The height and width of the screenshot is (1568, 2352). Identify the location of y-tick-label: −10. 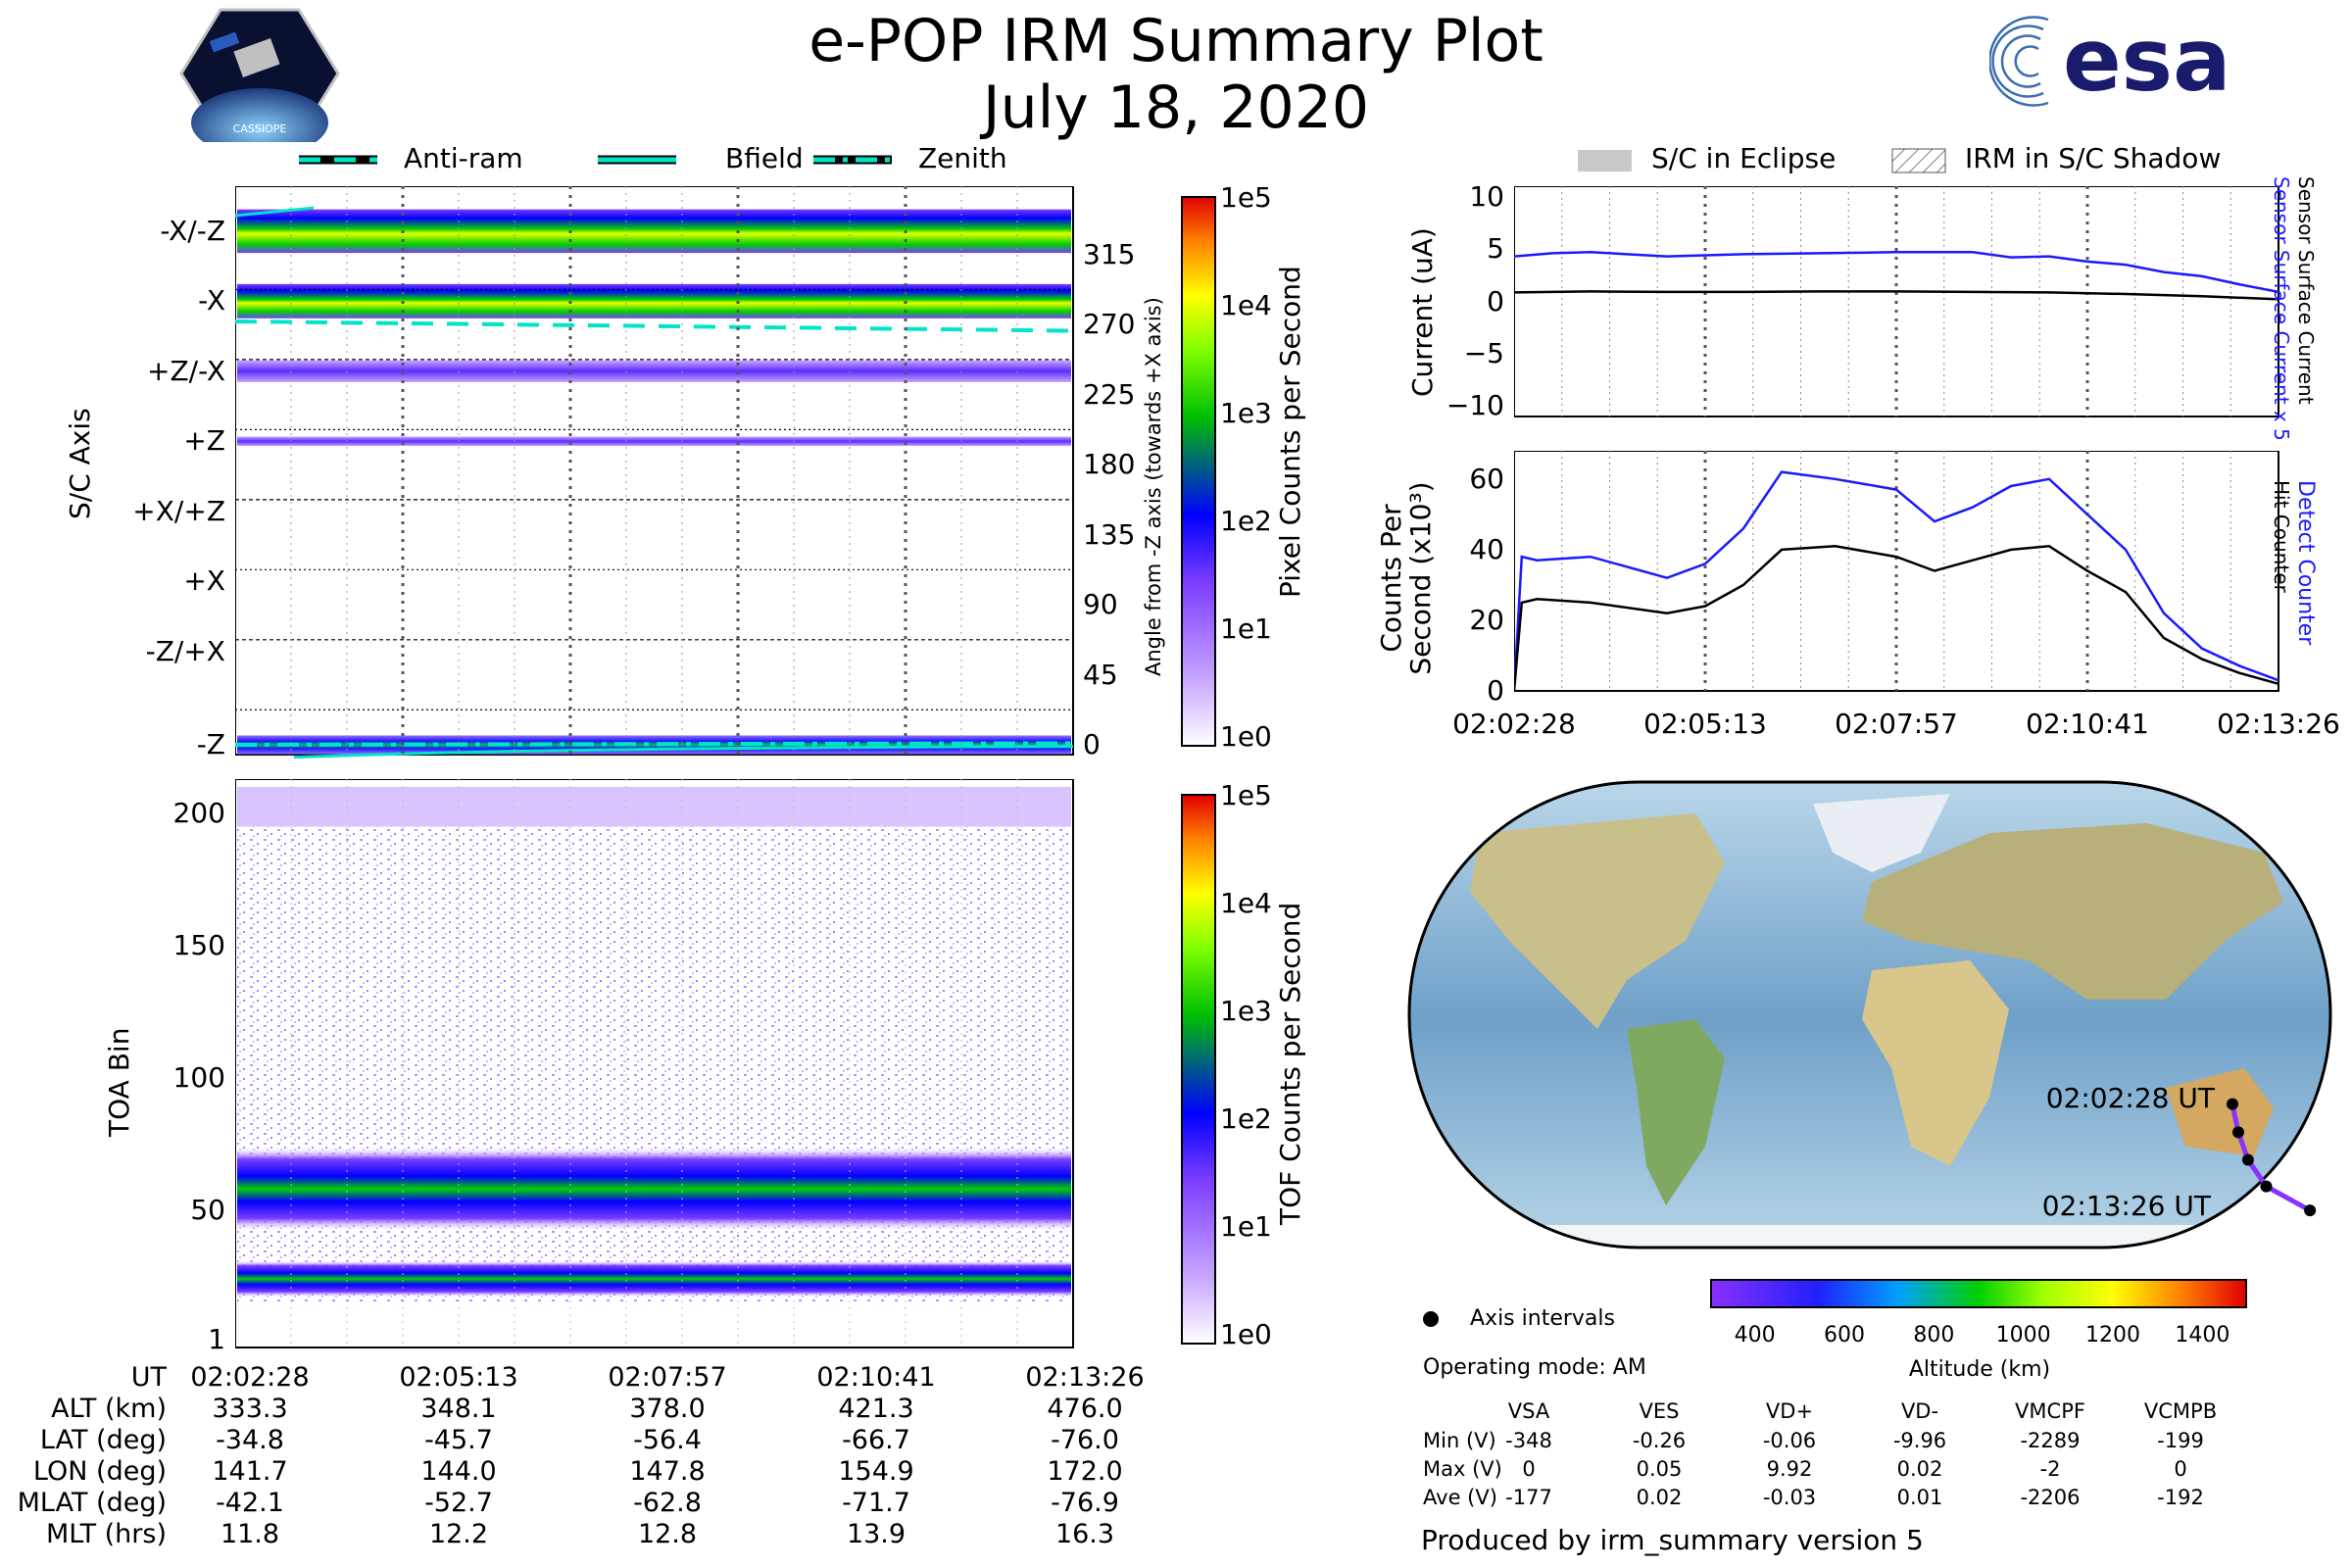
(1475, 405).